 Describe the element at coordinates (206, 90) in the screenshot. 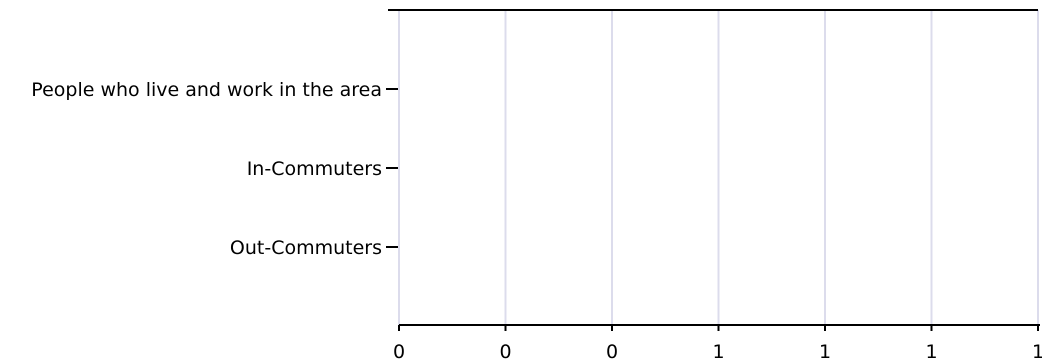

I see `y-tick-label: People who live and work in the area` at that location.